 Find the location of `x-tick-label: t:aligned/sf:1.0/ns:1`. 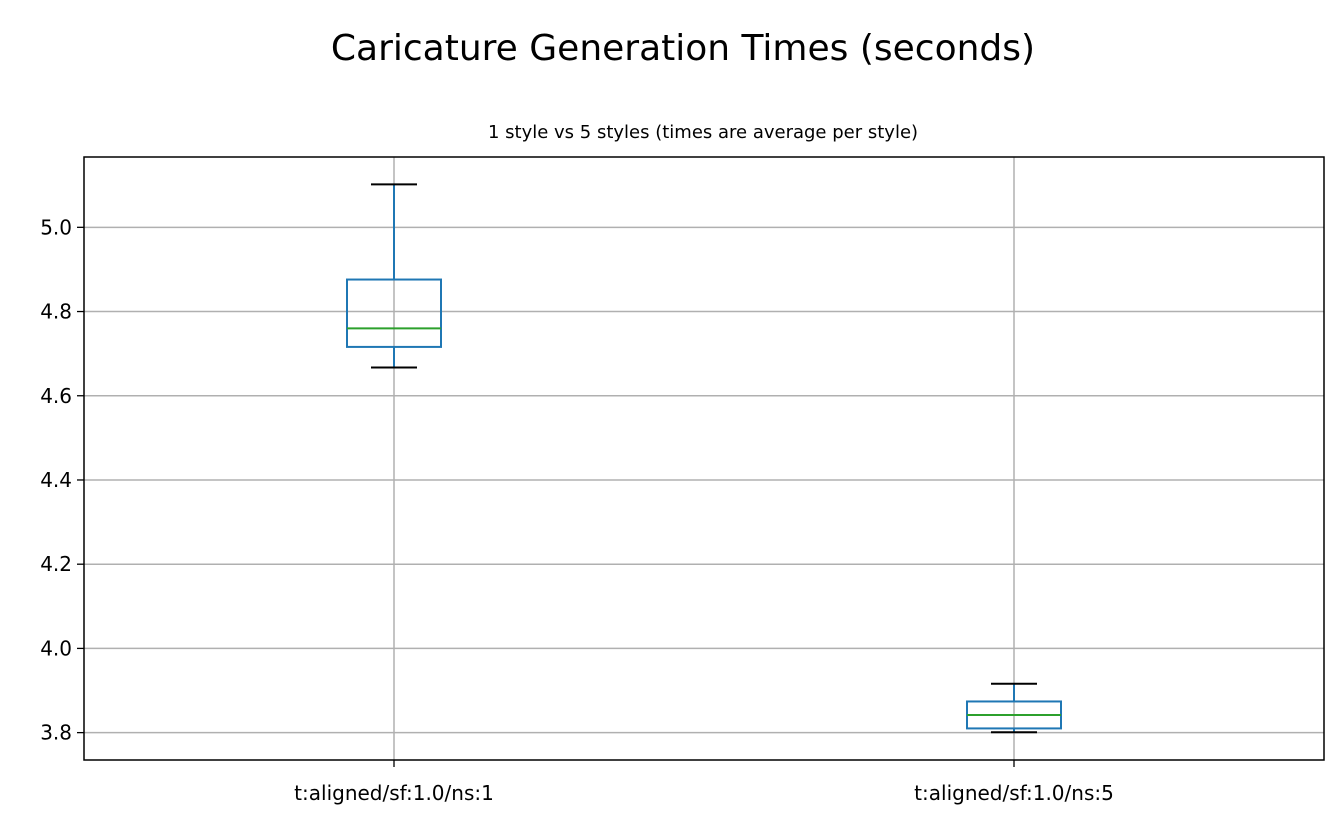

x-tick-label: t:aligned/sf:1.0/ns:1 is located at coordinates (394, 793).